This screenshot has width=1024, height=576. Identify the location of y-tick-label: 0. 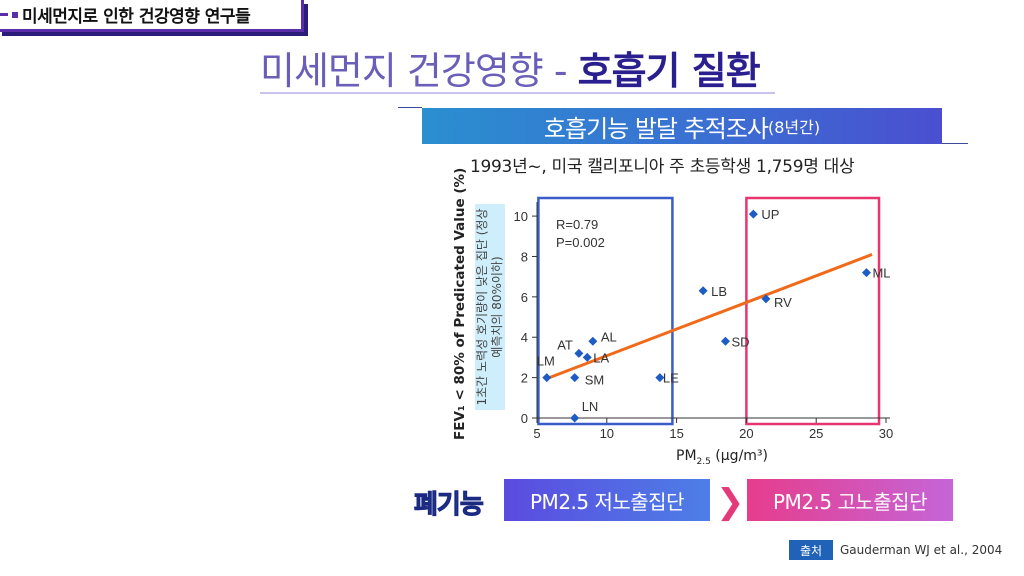
(524, 418).